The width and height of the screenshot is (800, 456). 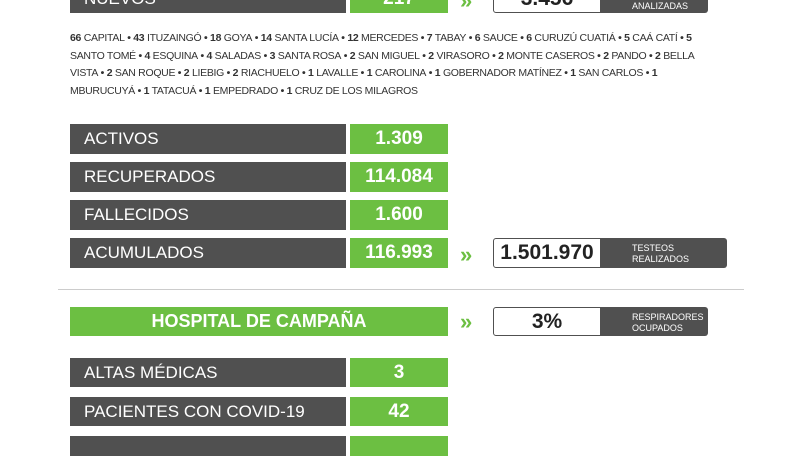 I want to click on locality-name: SAN CARLOS, so click(x=611, y=73).